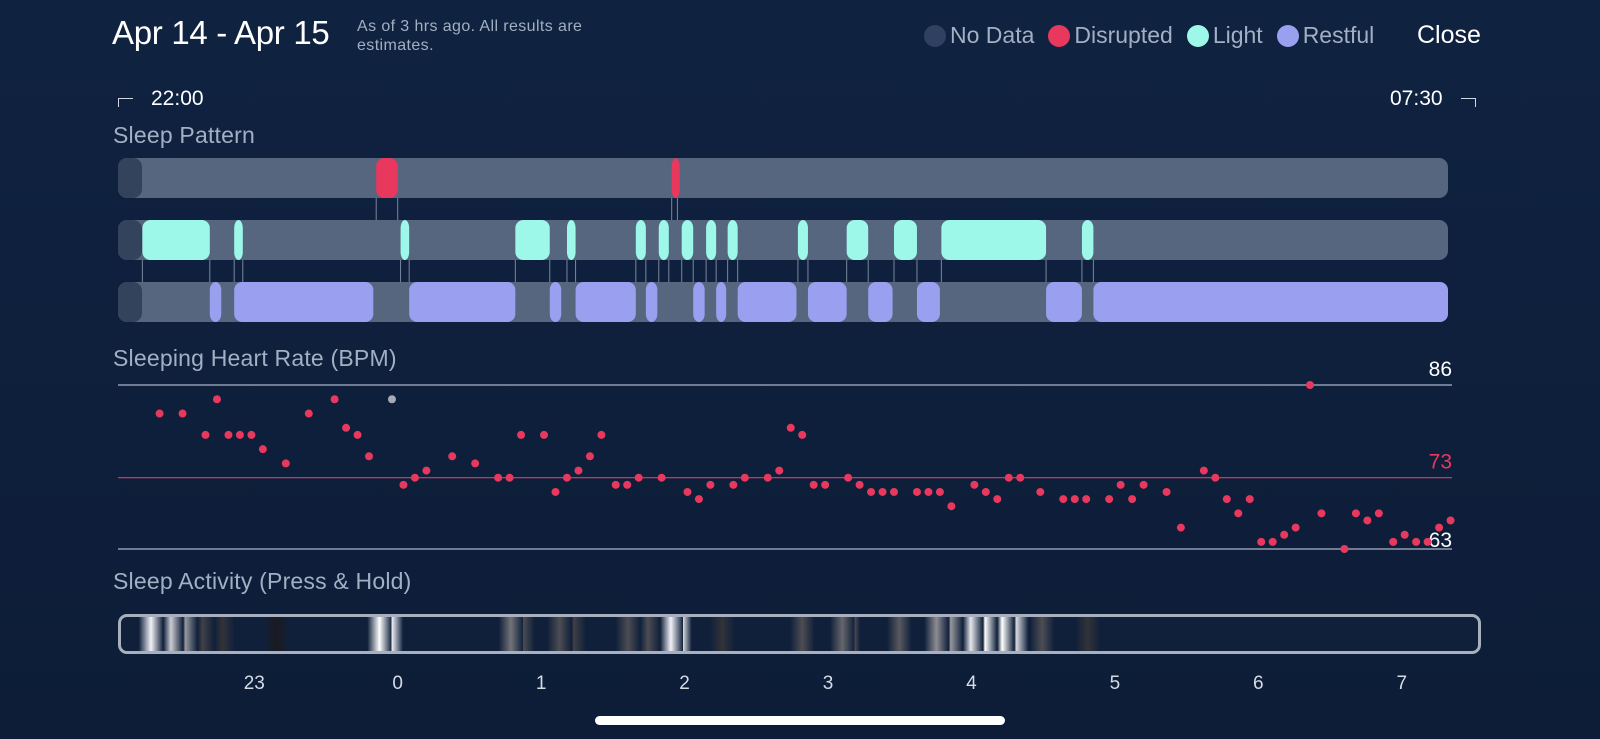 The height and width of the screenshot is (739, 1600). Describe the element at coordinates (130, 302) in the screenshot. I see `no-data-restful` at that location.